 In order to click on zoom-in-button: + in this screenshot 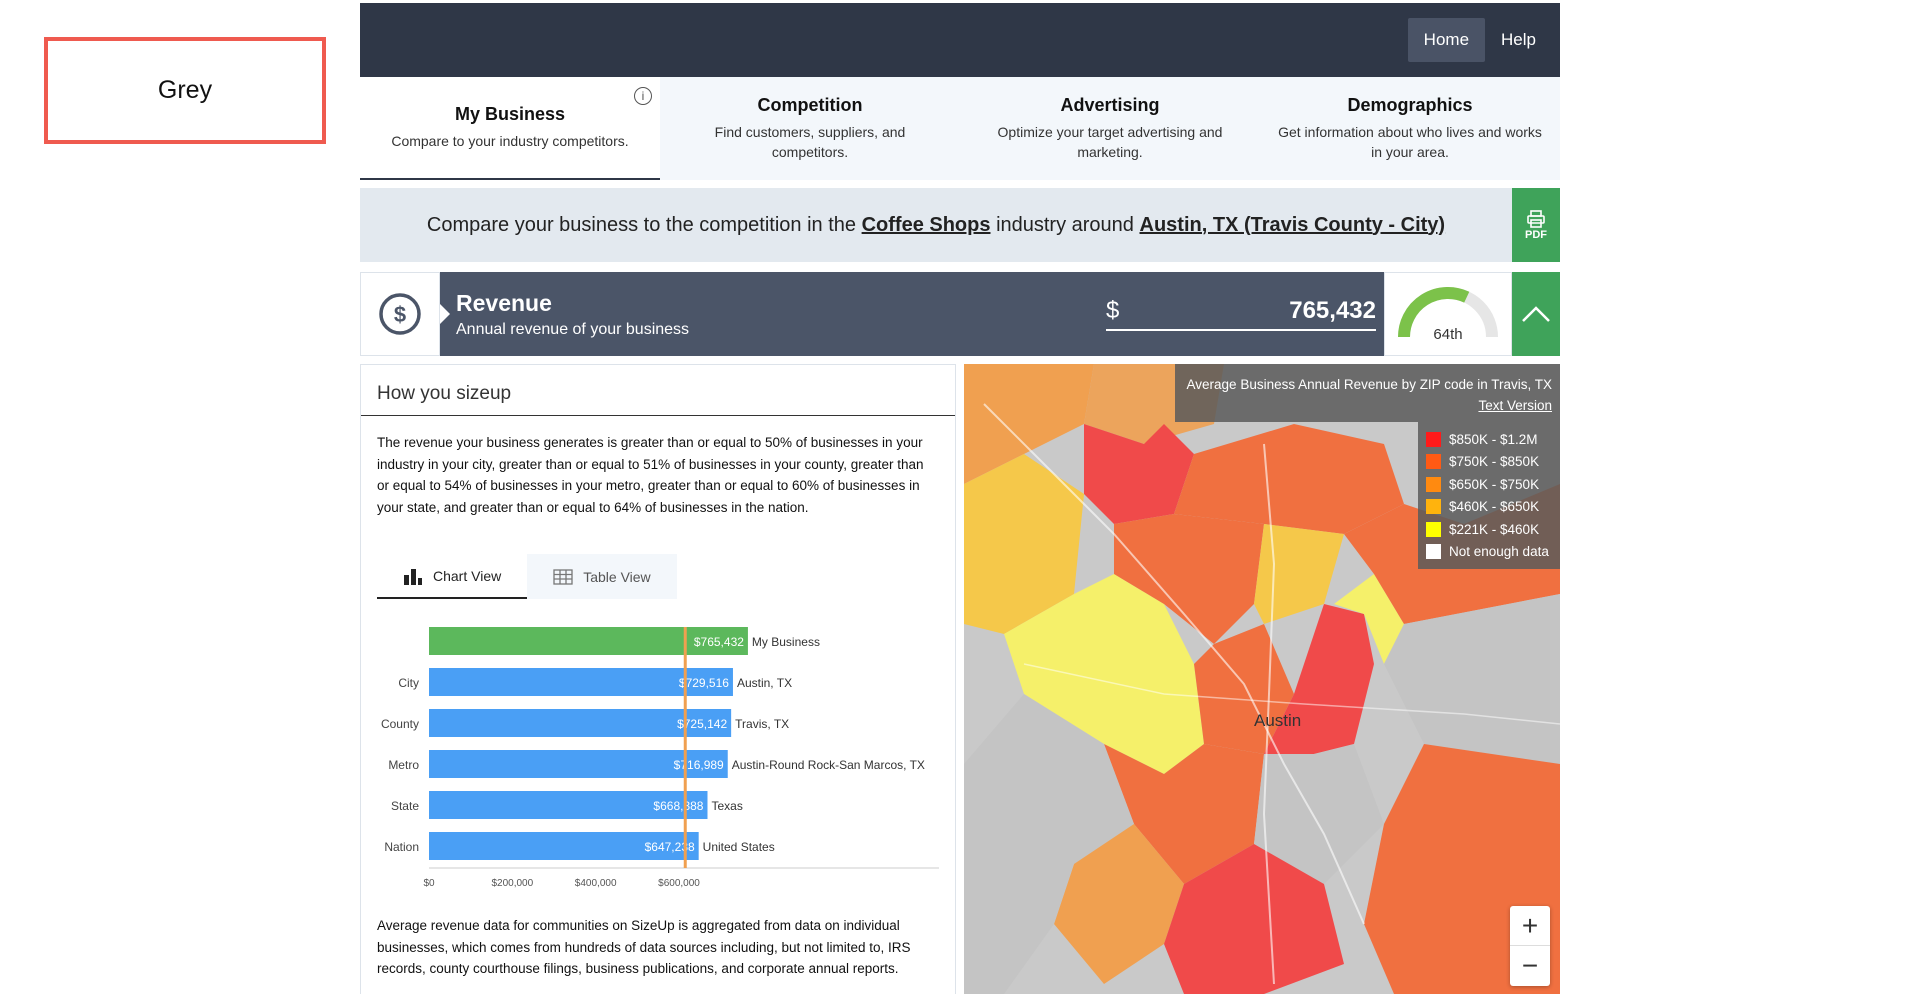, I will do `click(1530, 926)`.